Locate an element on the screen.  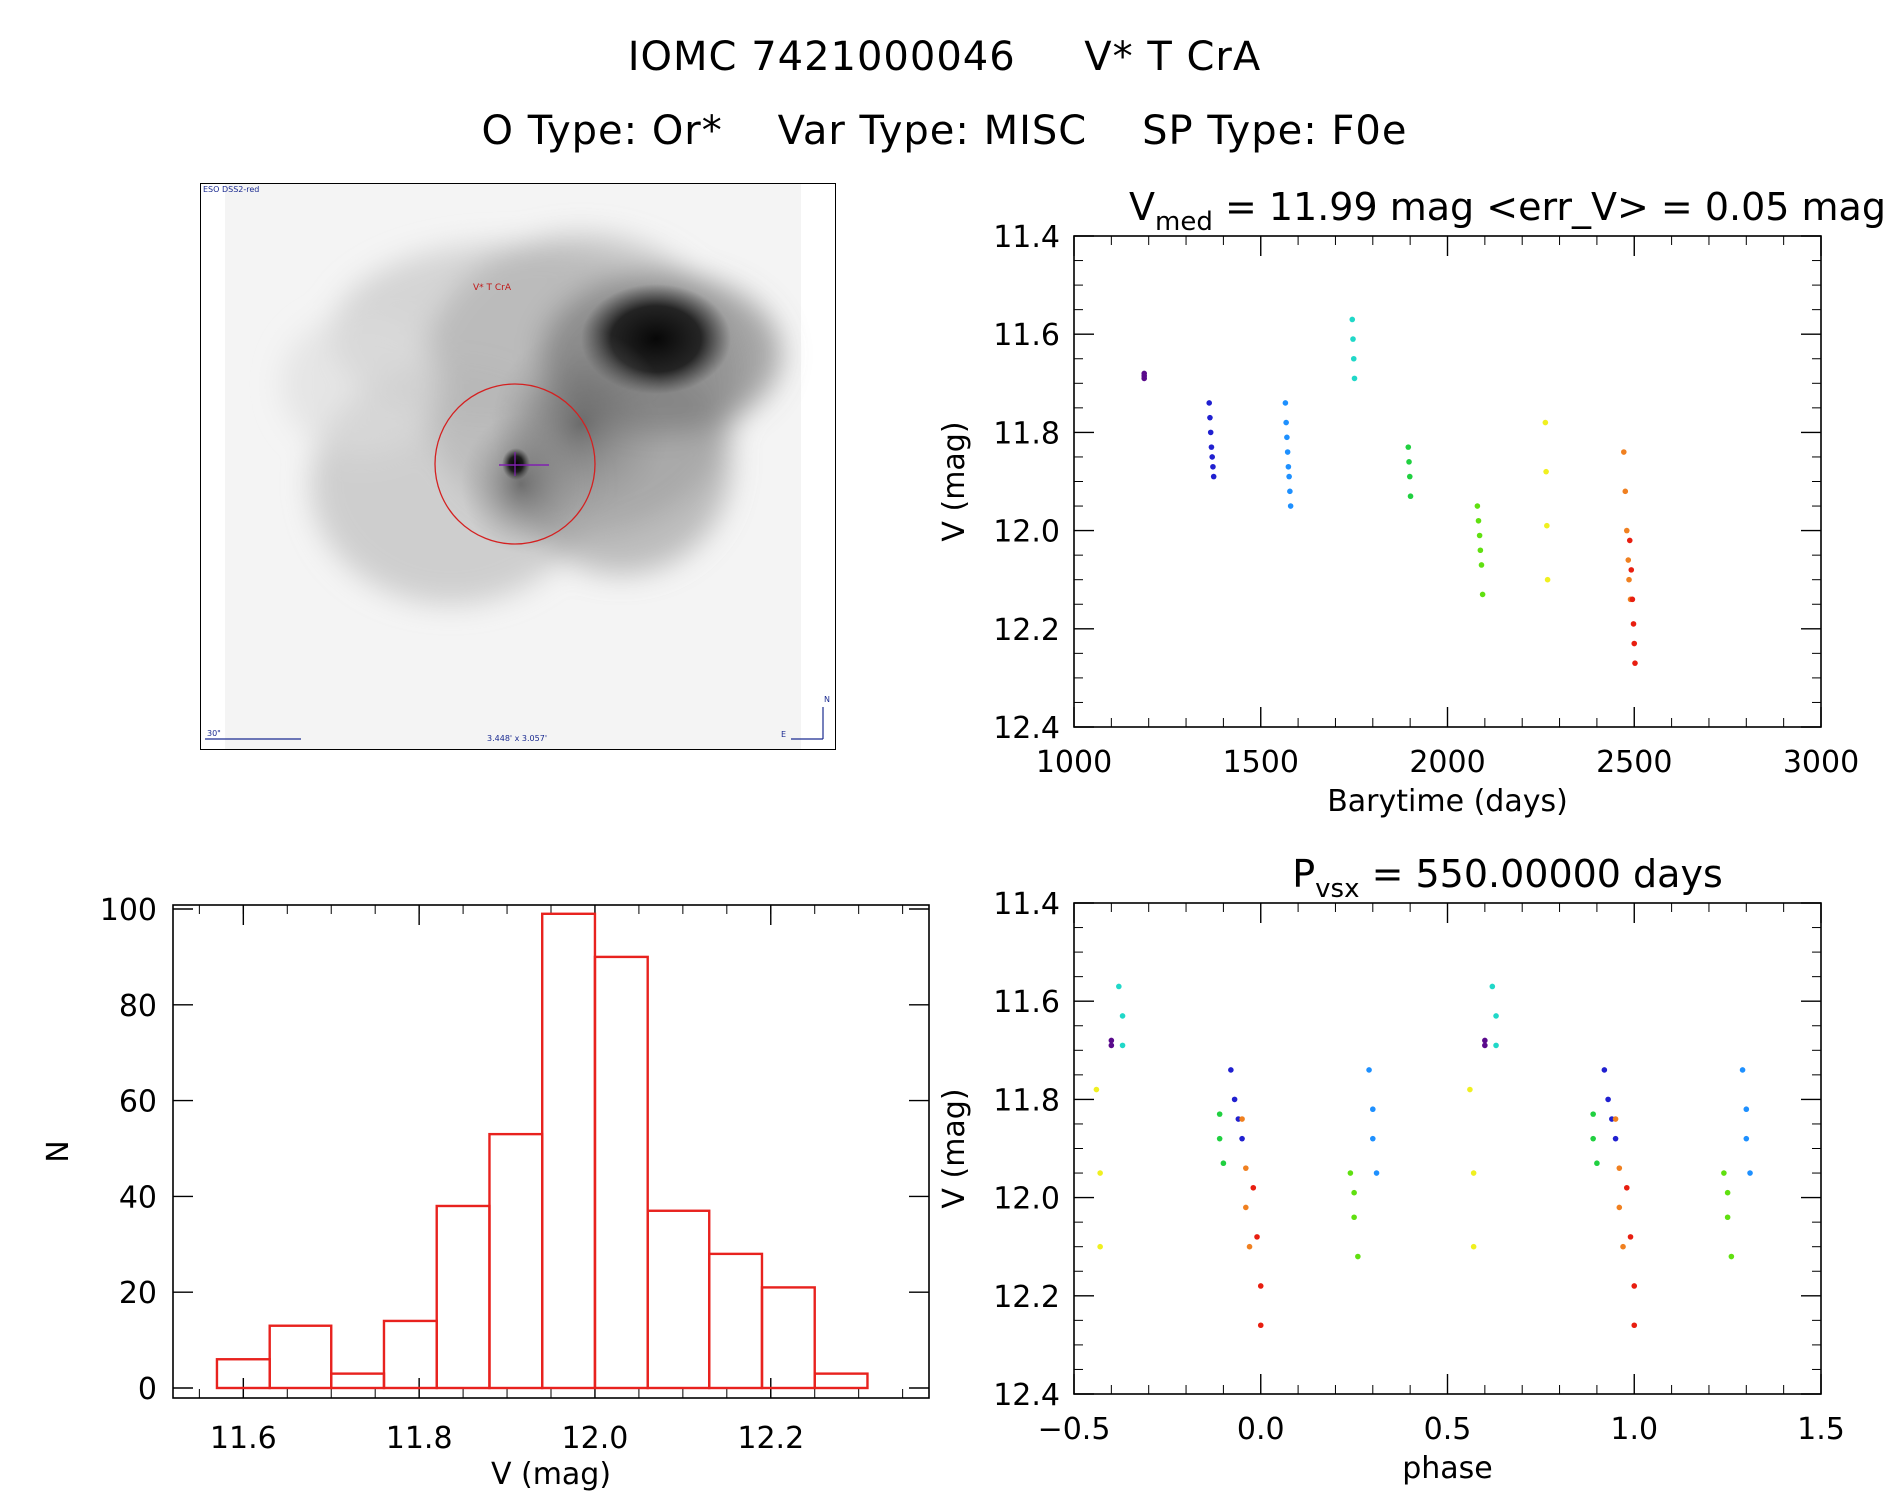
object-name: V* T CrA is located at coordinates (1173, 57).